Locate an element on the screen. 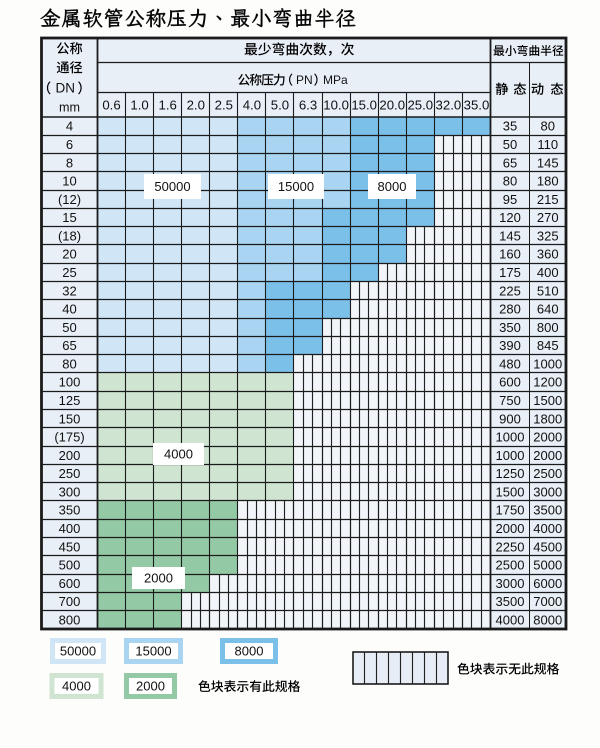 The image size is (600, 748). svg-text: 2.5 is located at coordinates (224, 105).